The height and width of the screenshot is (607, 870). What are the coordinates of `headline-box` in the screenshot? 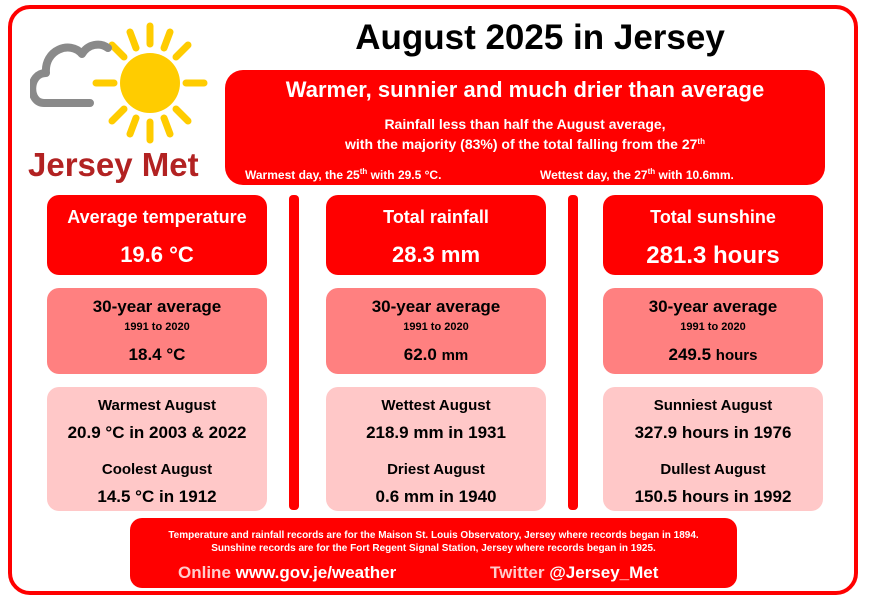 It's located at (525, 127).